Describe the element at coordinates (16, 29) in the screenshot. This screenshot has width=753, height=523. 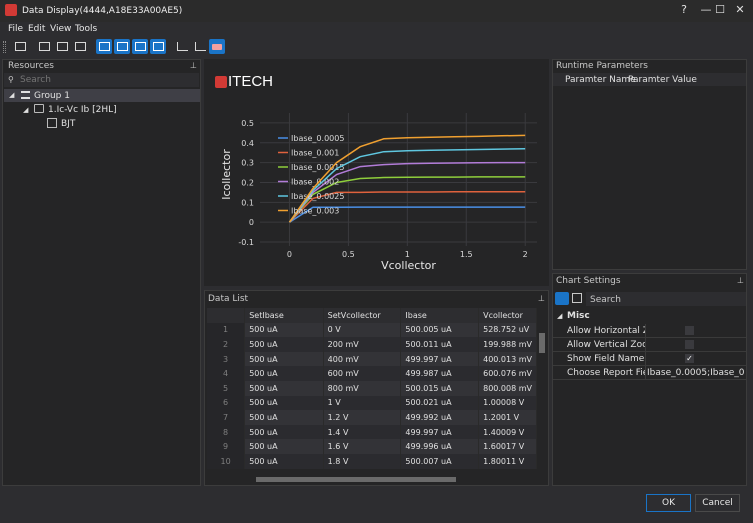
I see `menu-file: File` at that location.